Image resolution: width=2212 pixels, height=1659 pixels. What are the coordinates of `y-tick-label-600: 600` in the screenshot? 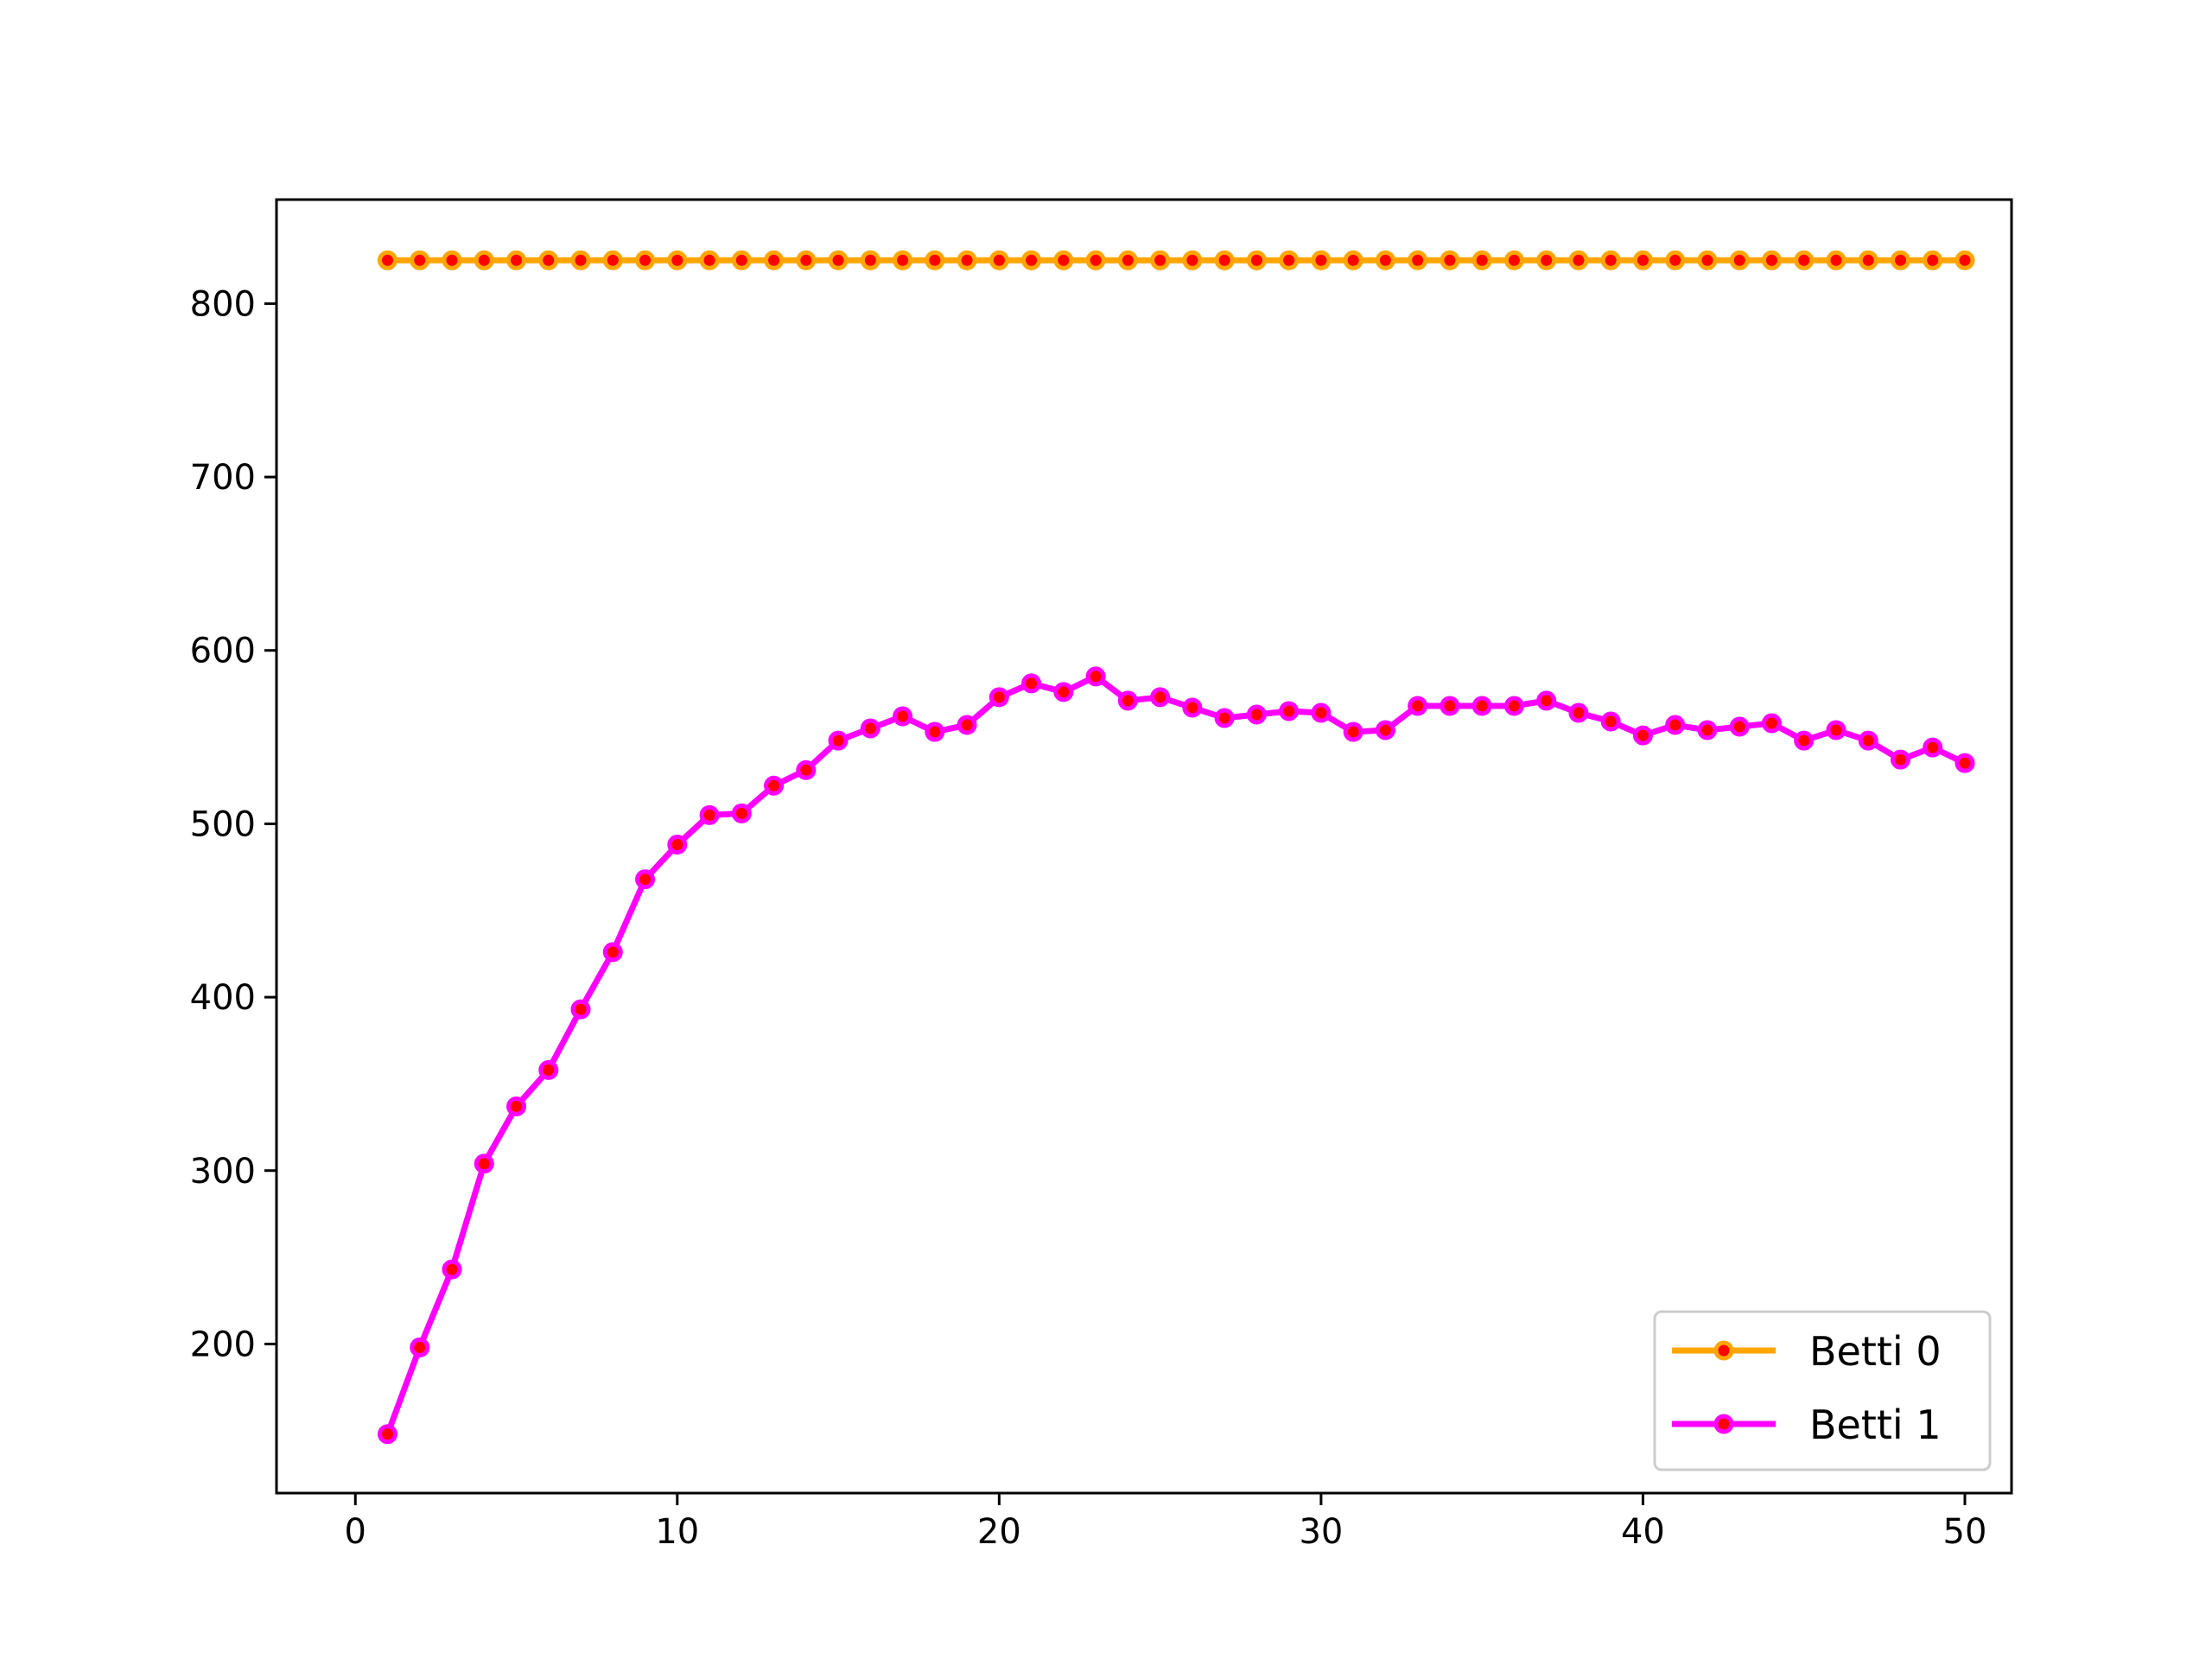 It's located at (223, 651).